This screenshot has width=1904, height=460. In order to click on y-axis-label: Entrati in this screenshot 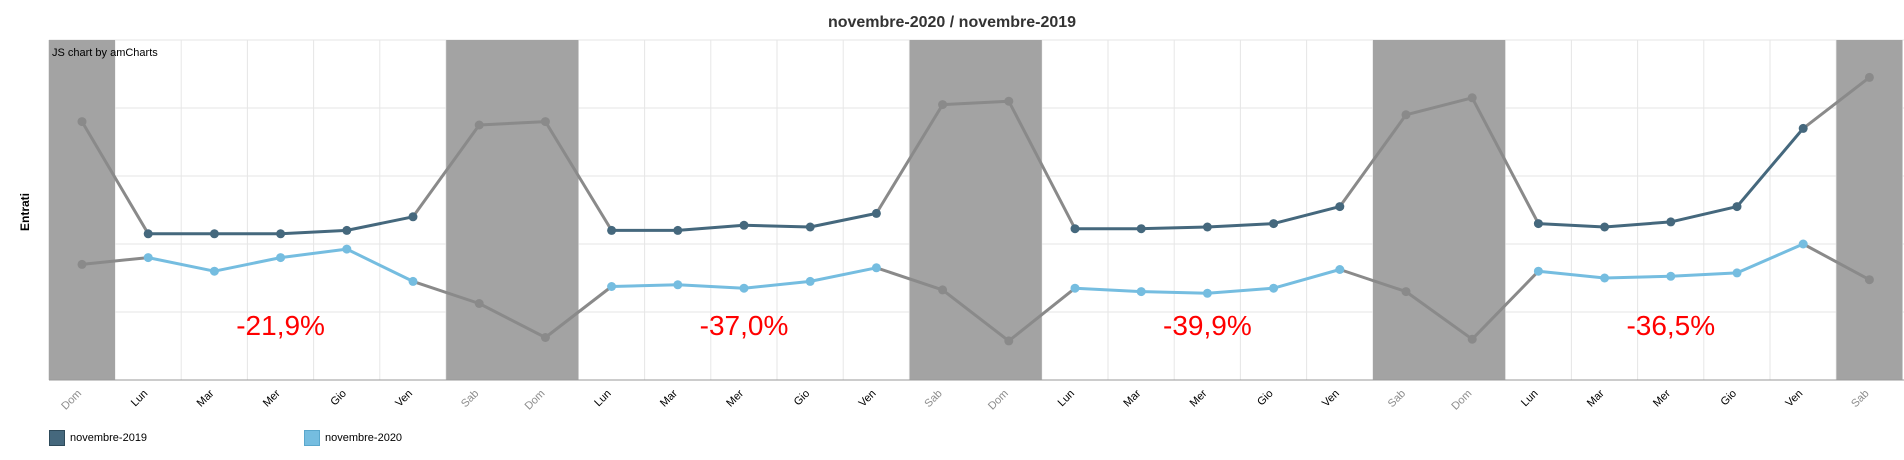, I will do `click(25, 212)`.